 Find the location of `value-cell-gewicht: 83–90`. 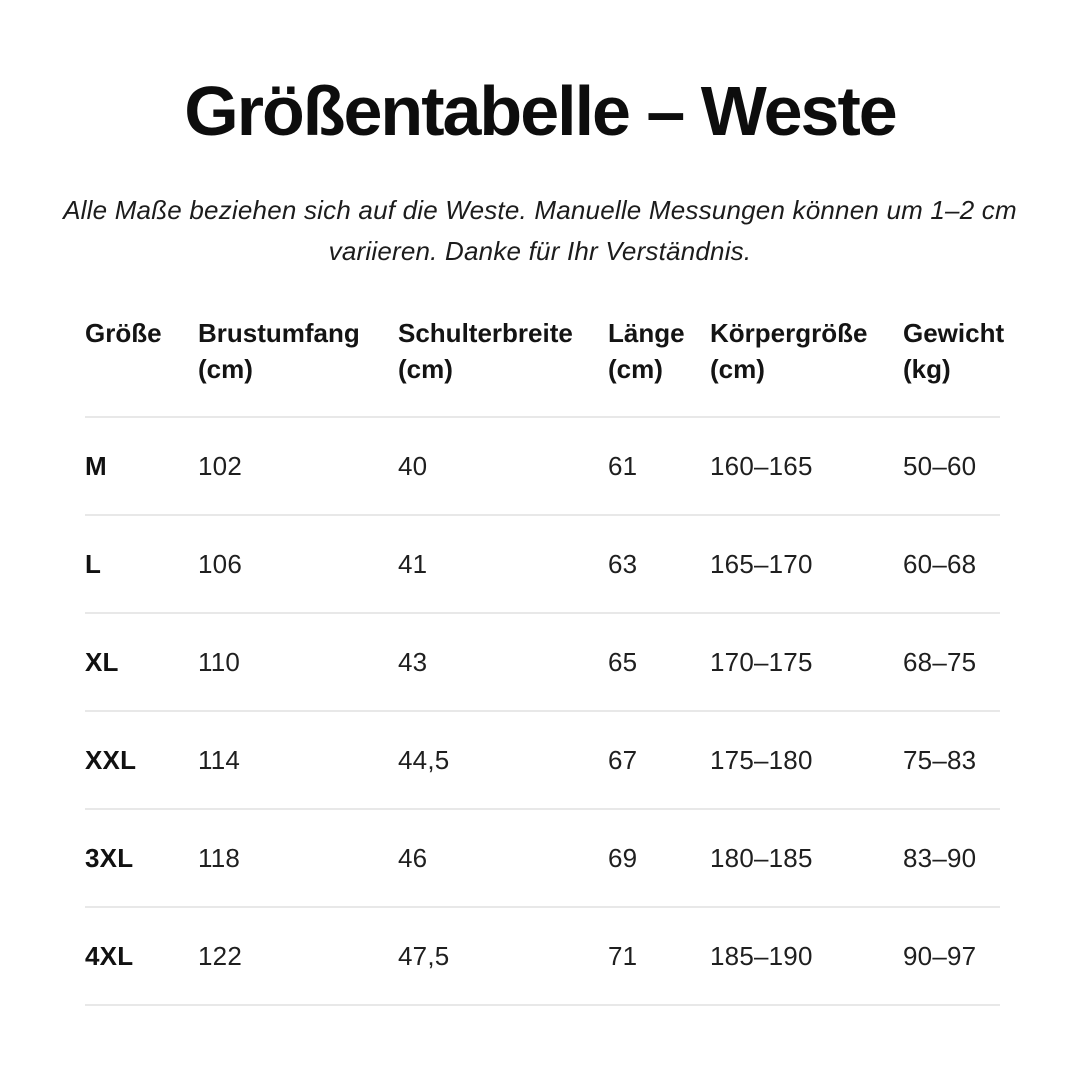

value-cell-gewicht: 83–90 is located at coordinates (940, 857).